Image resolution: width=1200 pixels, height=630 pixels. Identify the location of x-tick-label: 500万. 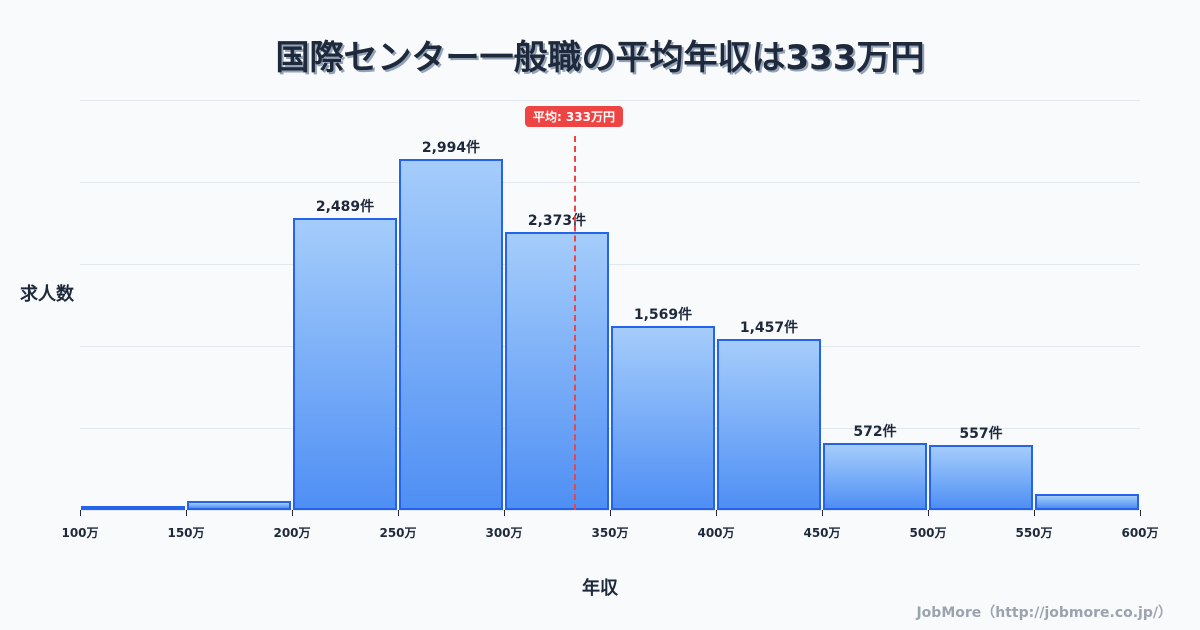
(928, 533).